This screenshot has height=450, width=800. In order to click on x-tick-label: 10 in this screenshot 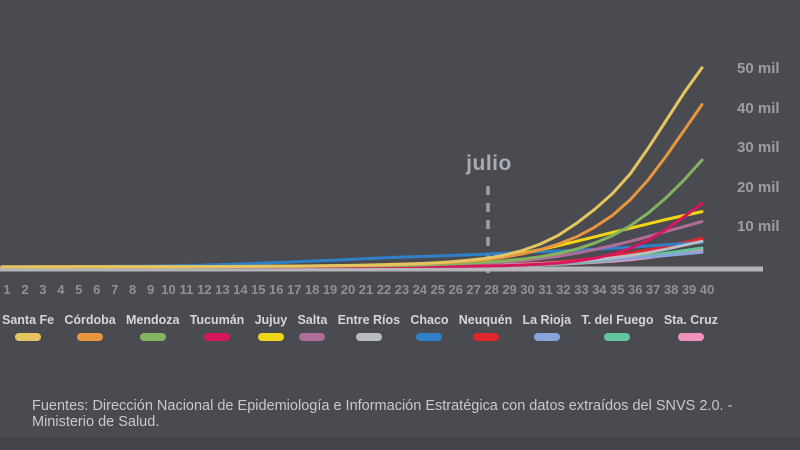, I will do `click(168, 289)`.